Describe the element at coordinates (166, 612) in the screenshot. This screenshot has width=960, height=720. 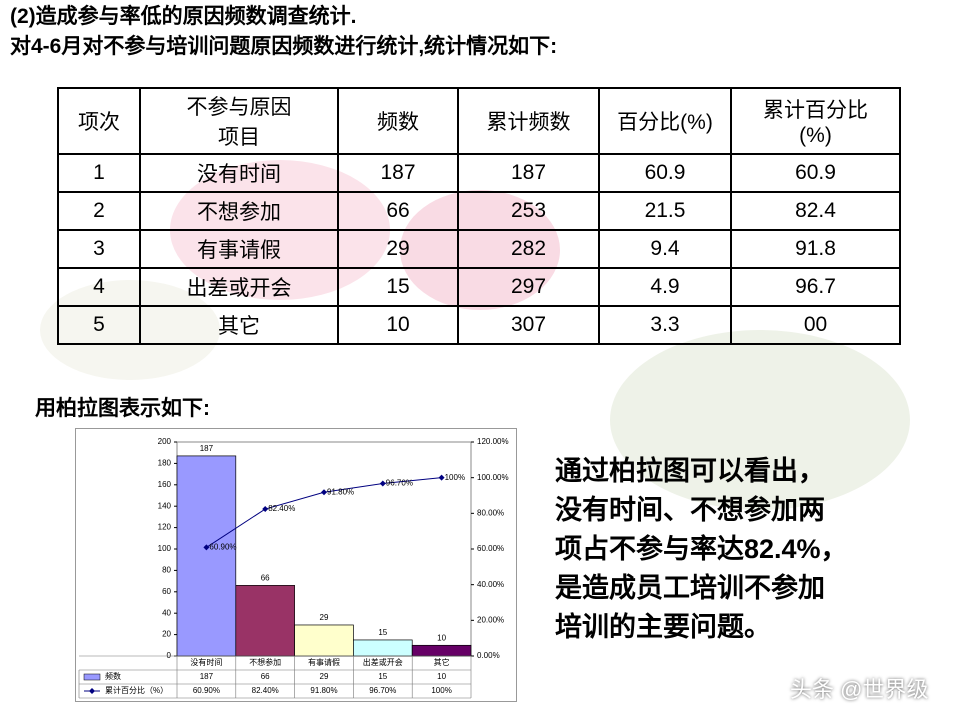
I see `y-tick-label: 40` at that location.